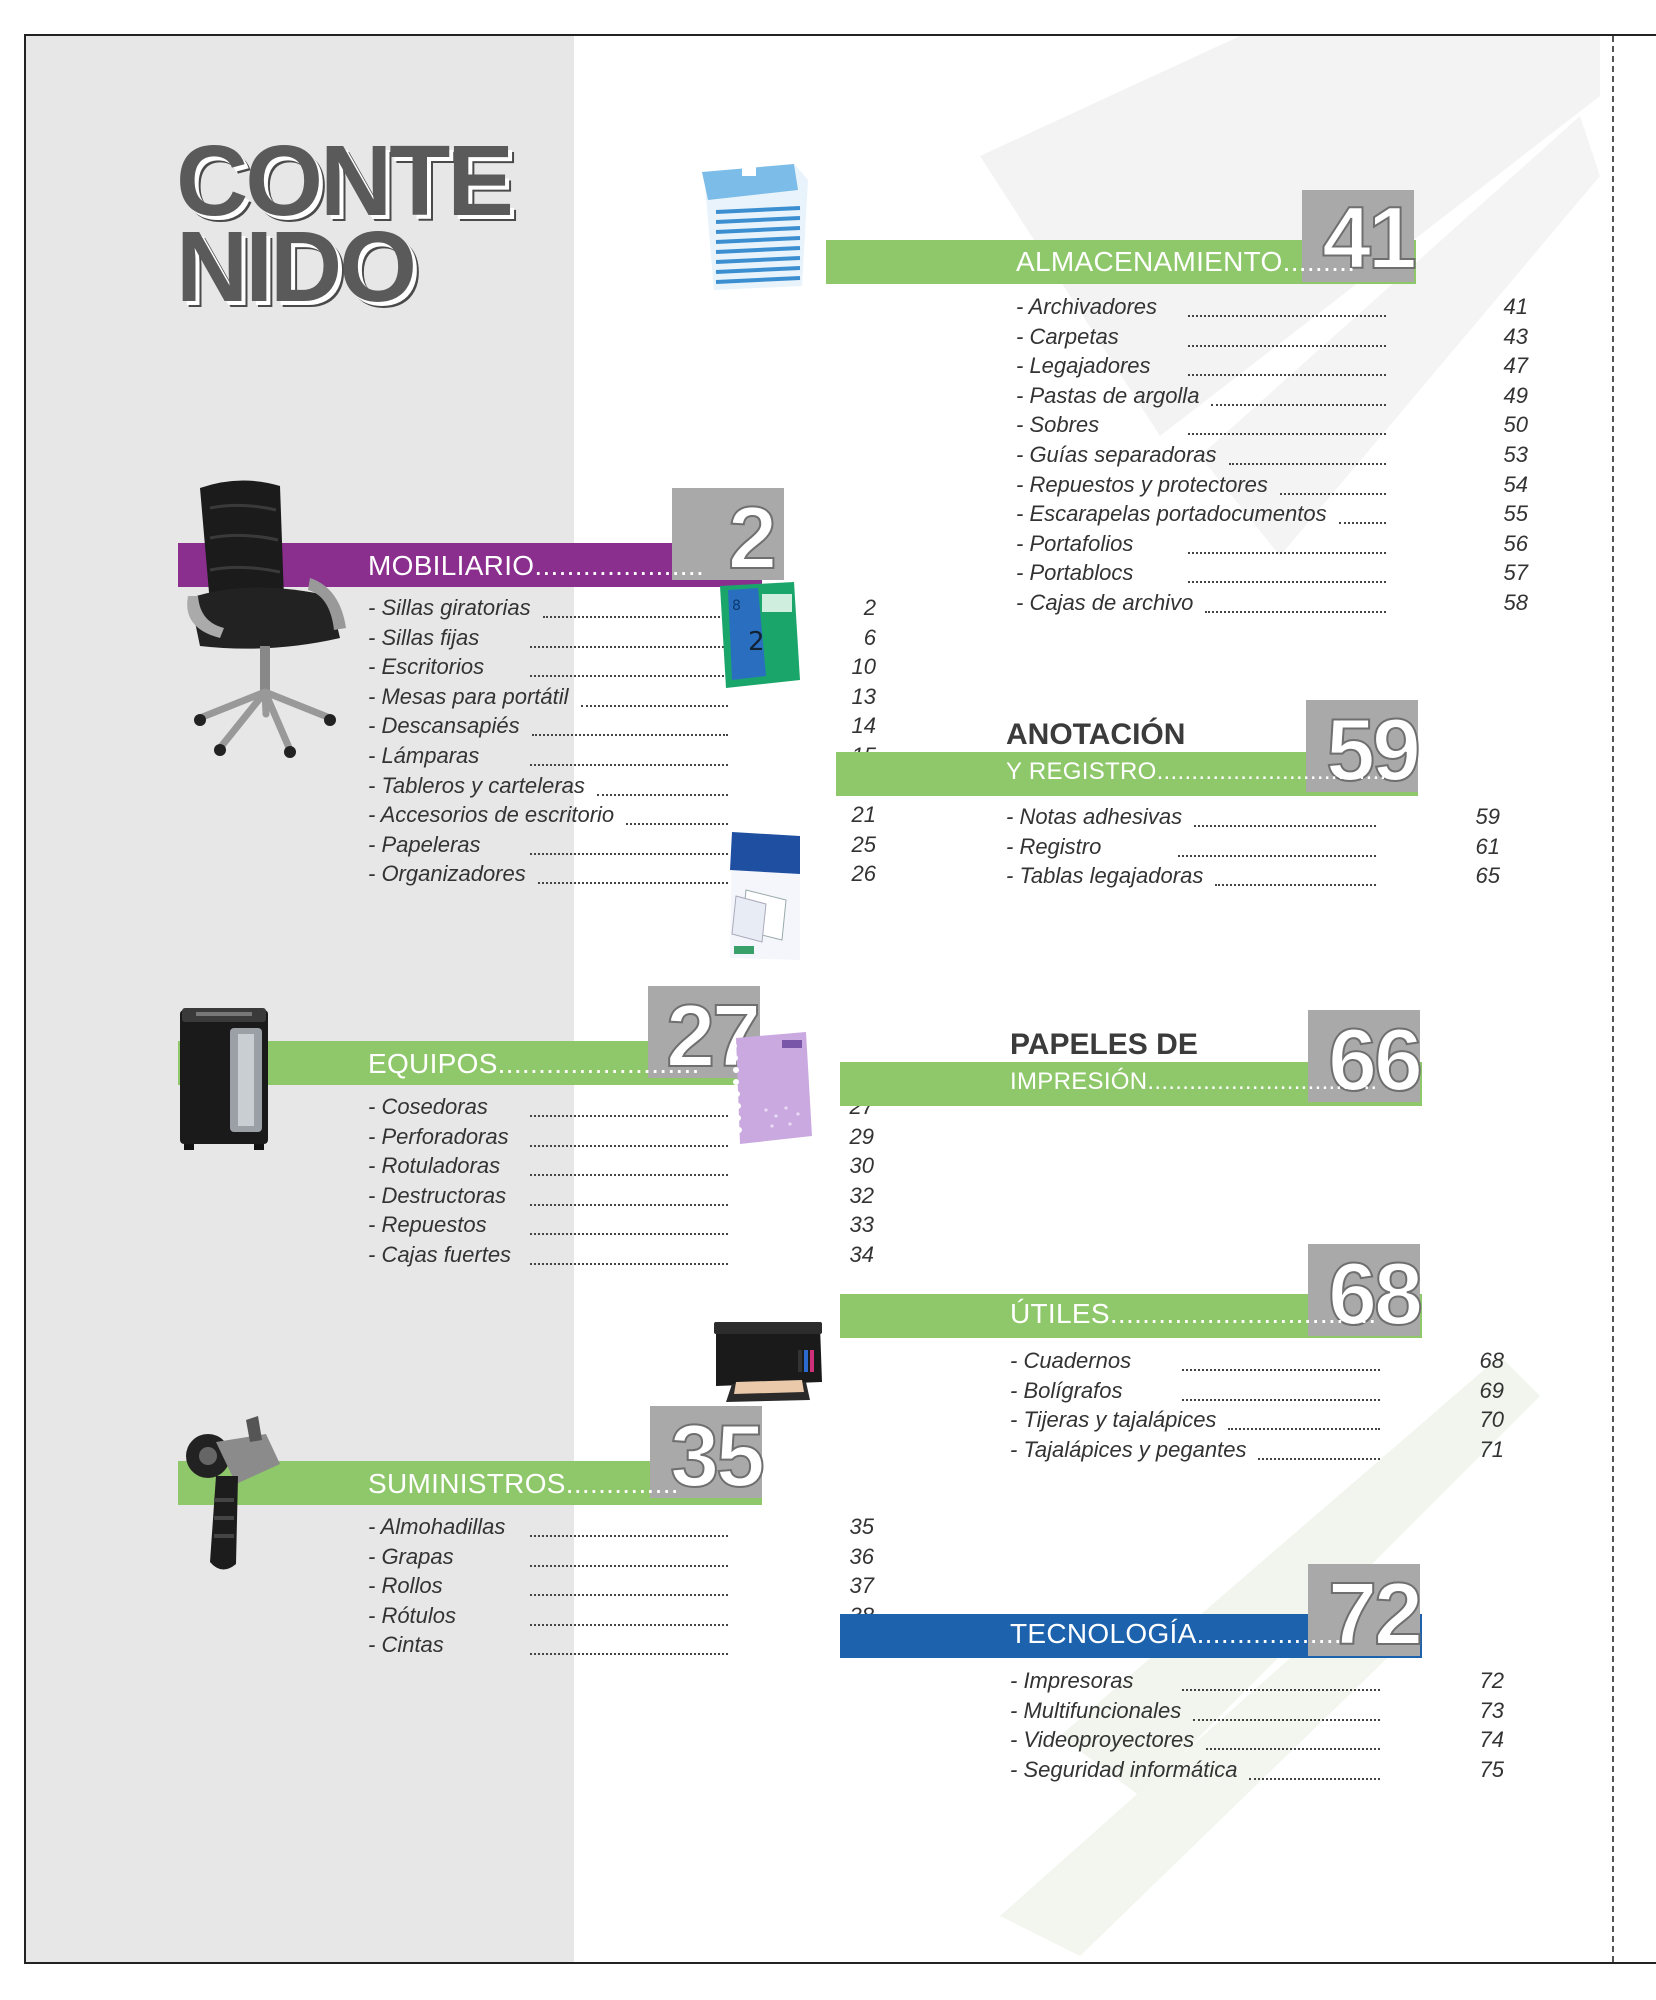  What do you see at coordinates (621, 1617) in the screenshot?
I see `toc-row: - Rótulos38` at bounding box center [621, 1617].